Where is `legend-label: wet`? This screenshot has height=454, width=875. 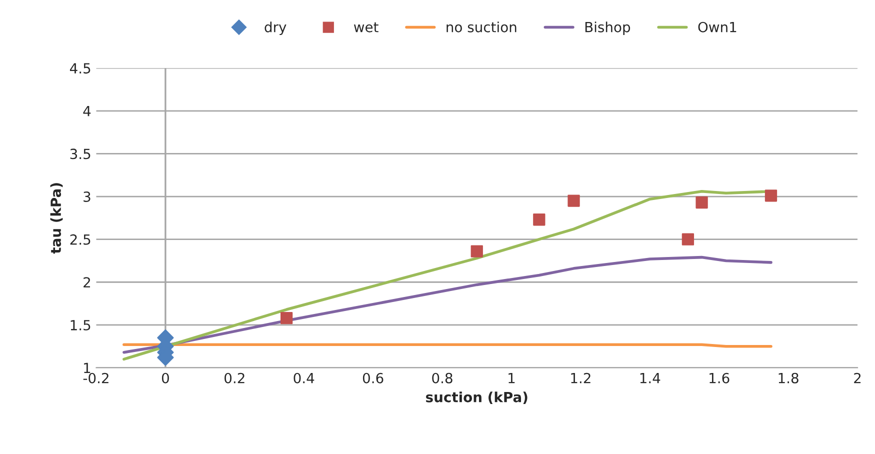
legend-label: wet is located at coordinates (366, 27).